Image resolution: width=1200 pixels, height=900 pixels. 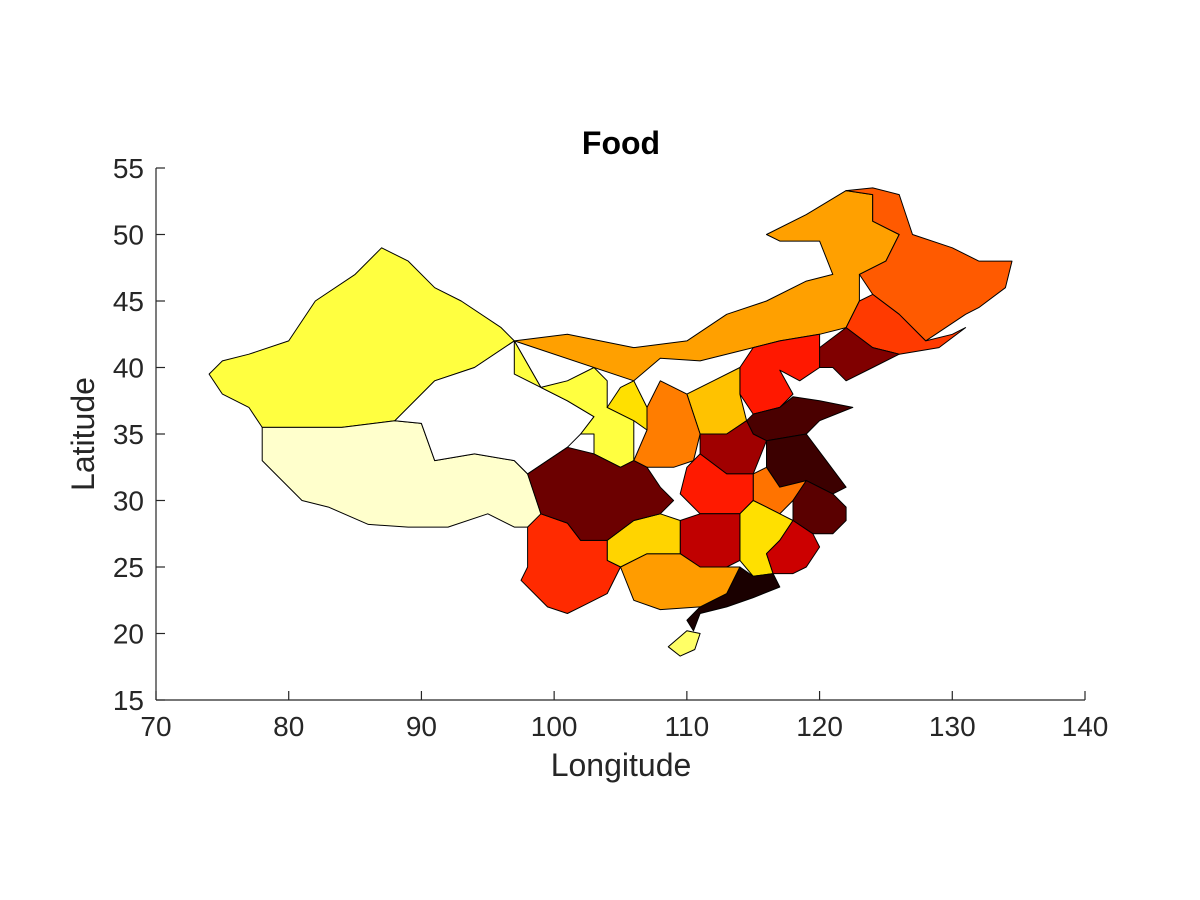 What do you see at coordinates (155, 726) in the screenshot?
I see `x-tick-label: 70` at bounding box center [155, 726].